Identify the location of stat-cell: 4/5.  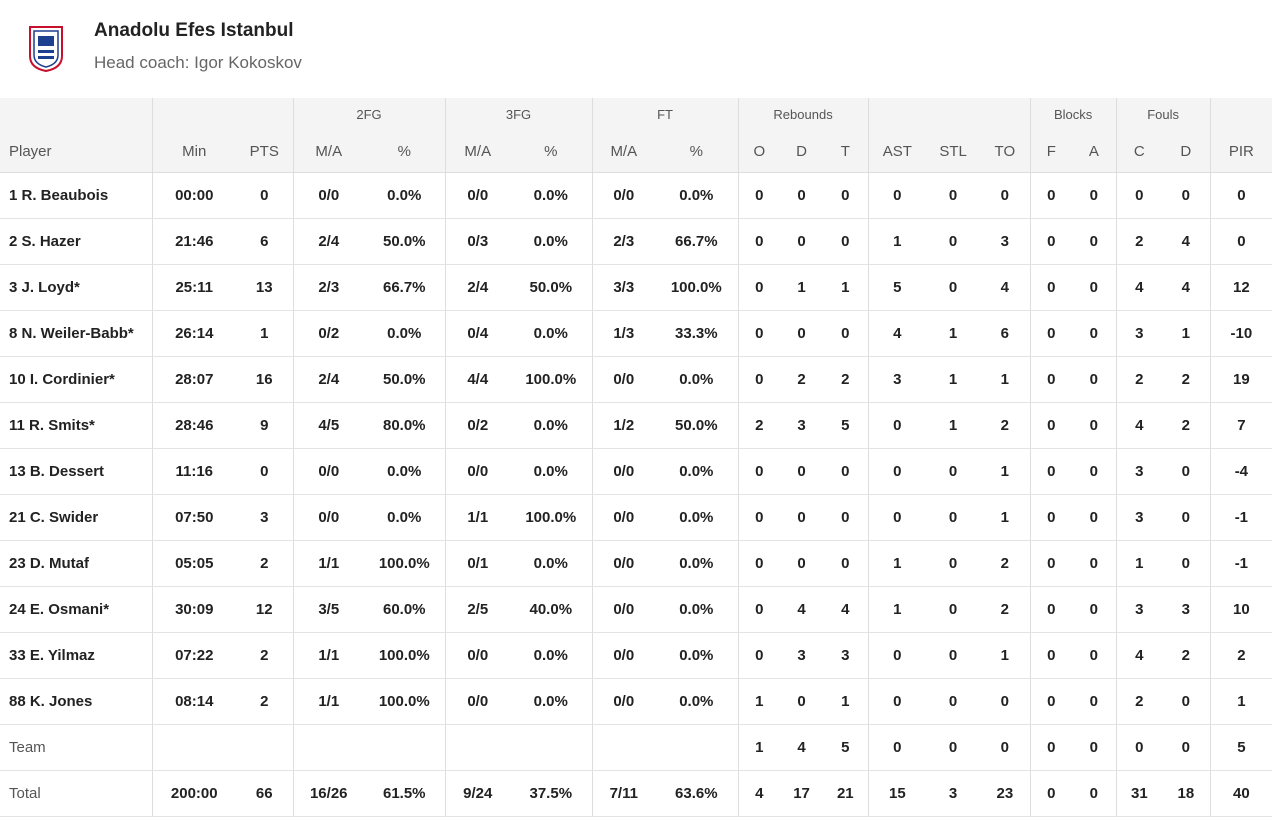
(328, 425).